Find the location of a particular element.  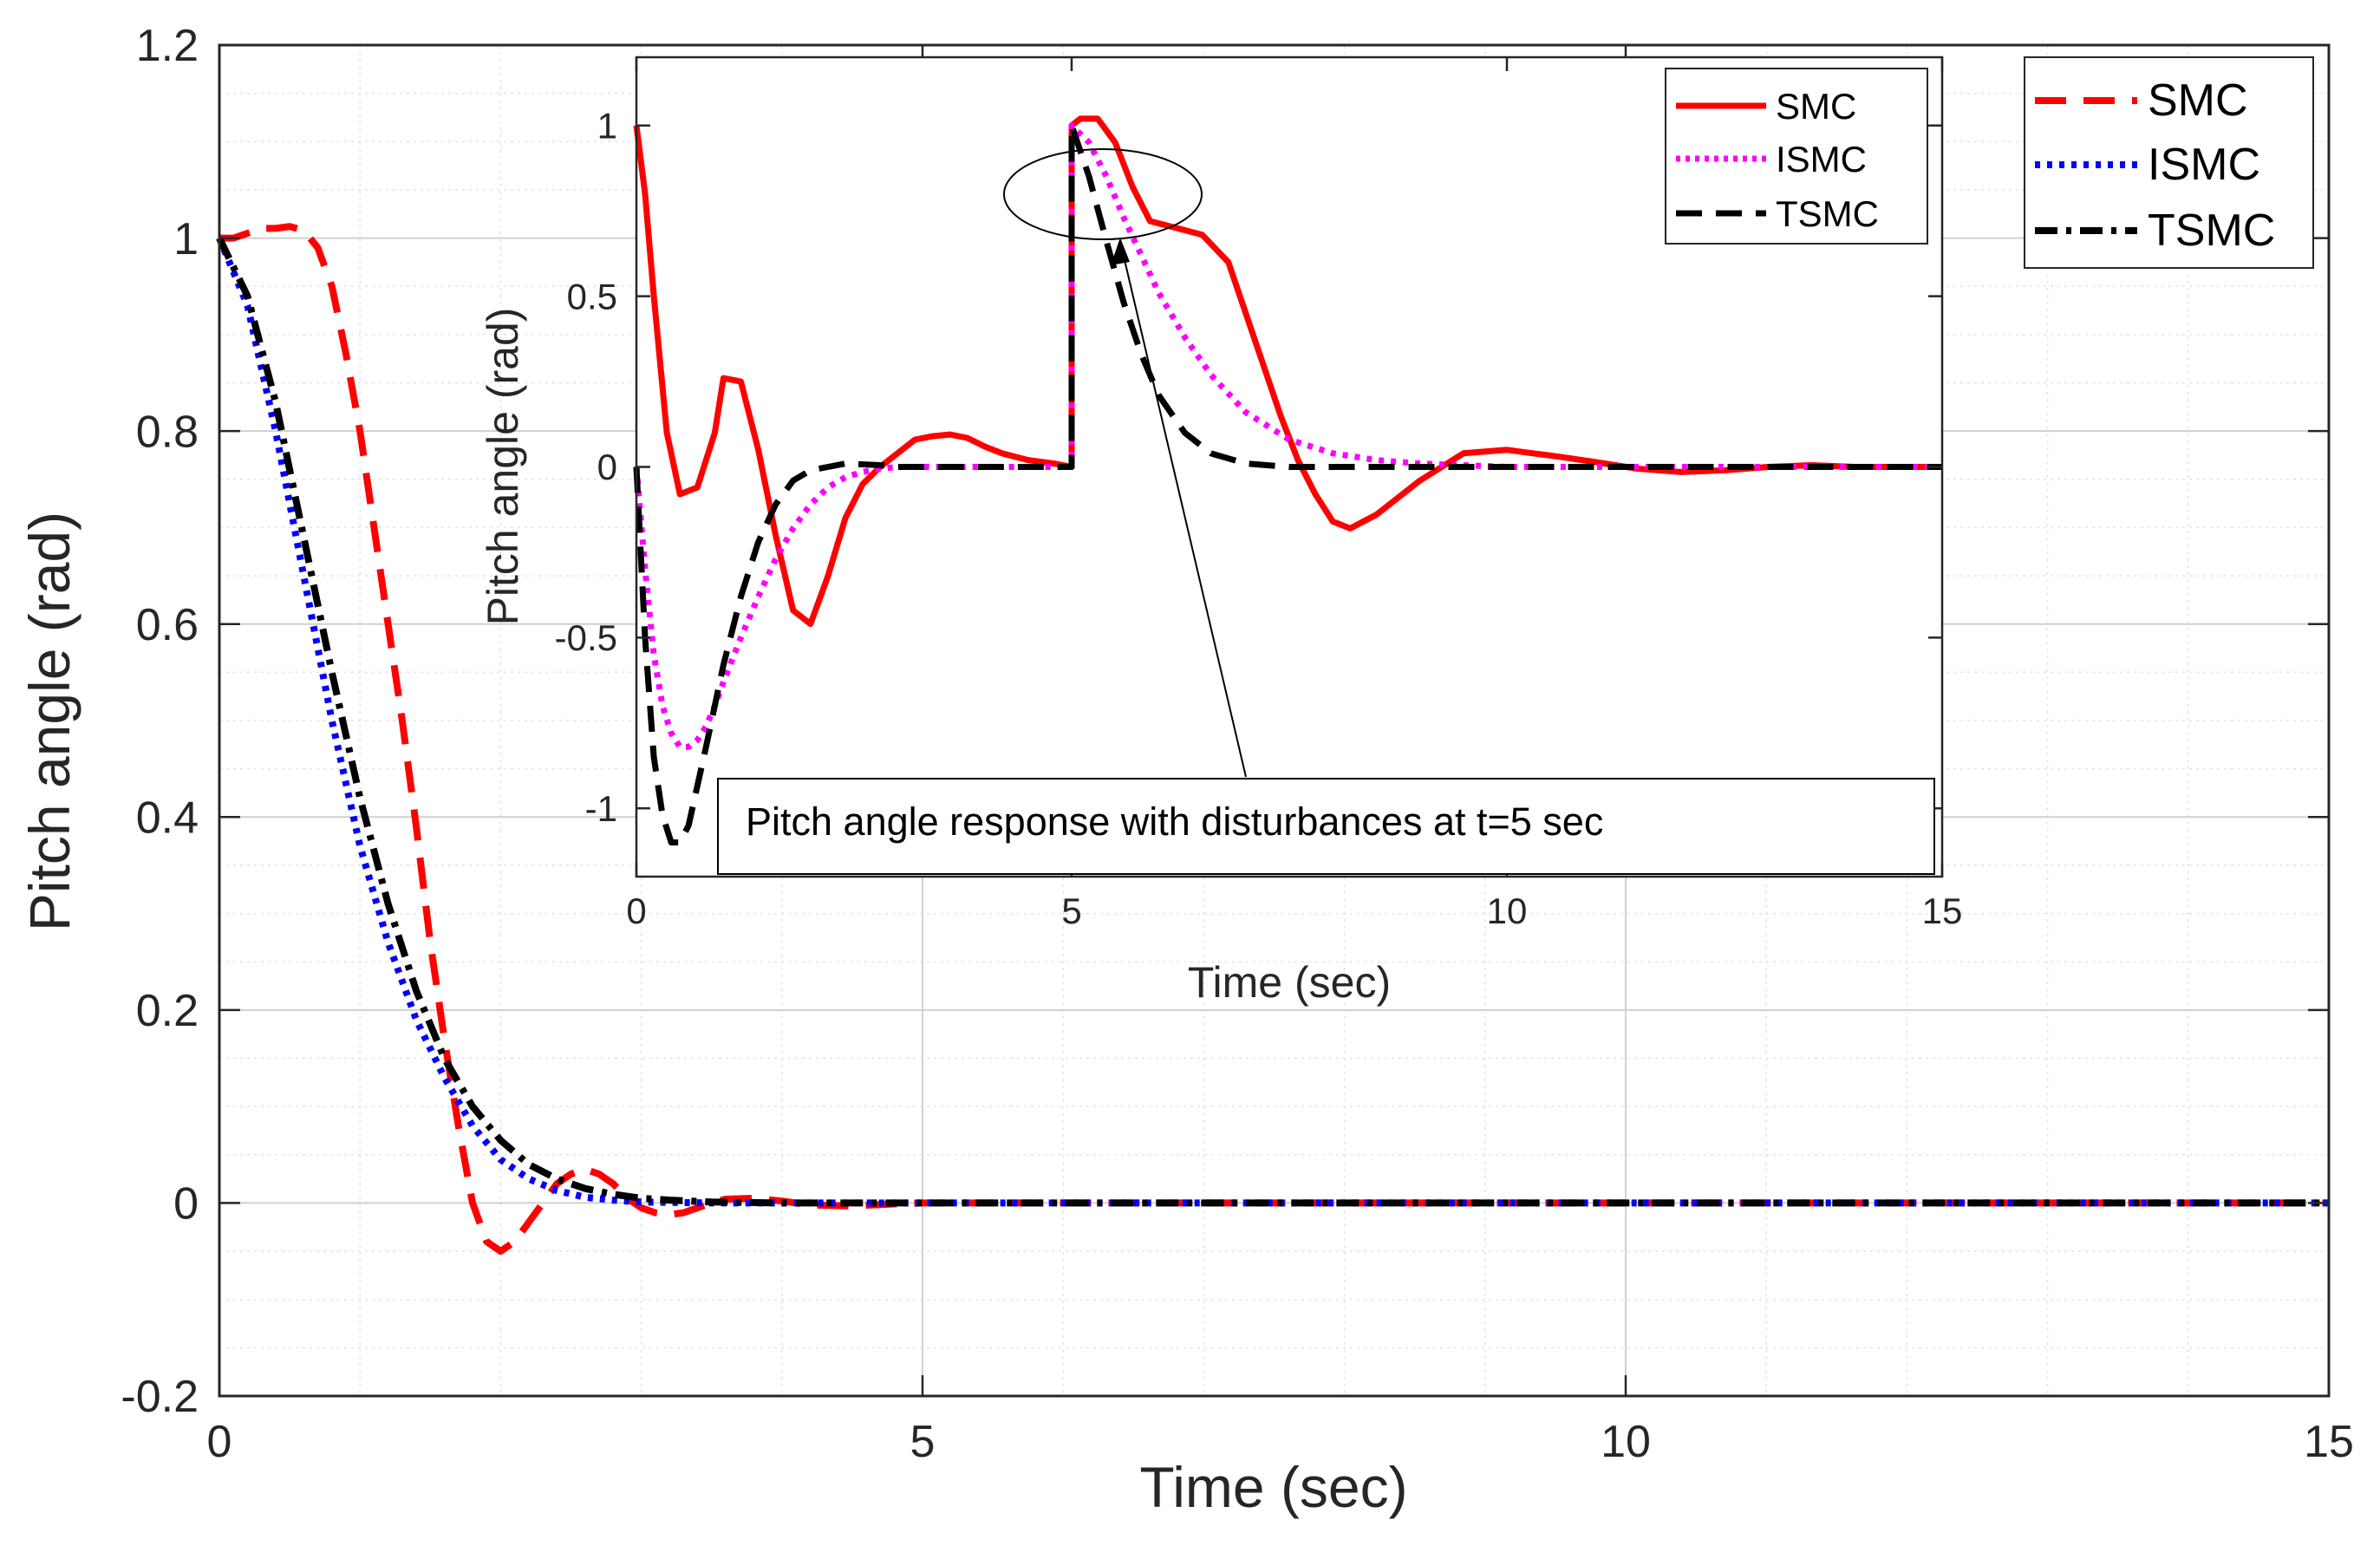

y-tick-label: 0.2 is located at coordinates (167, 1011).